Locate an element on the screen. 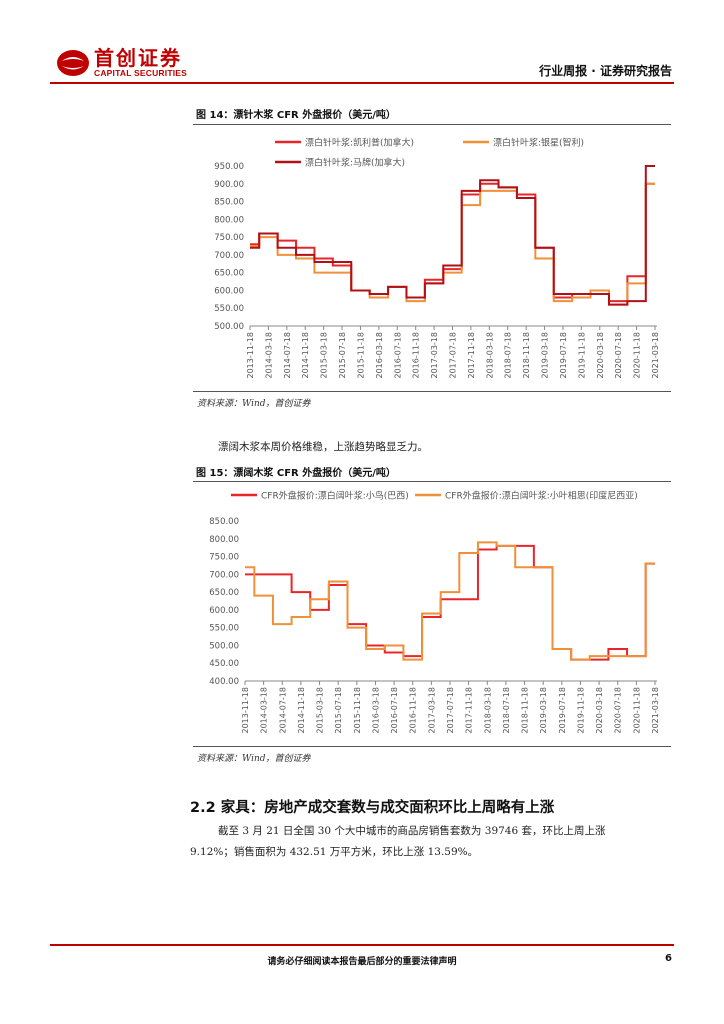 The height and width of the screenshot is (1024, 724). figure-15-top-rule is located at coordinates (432, 481).